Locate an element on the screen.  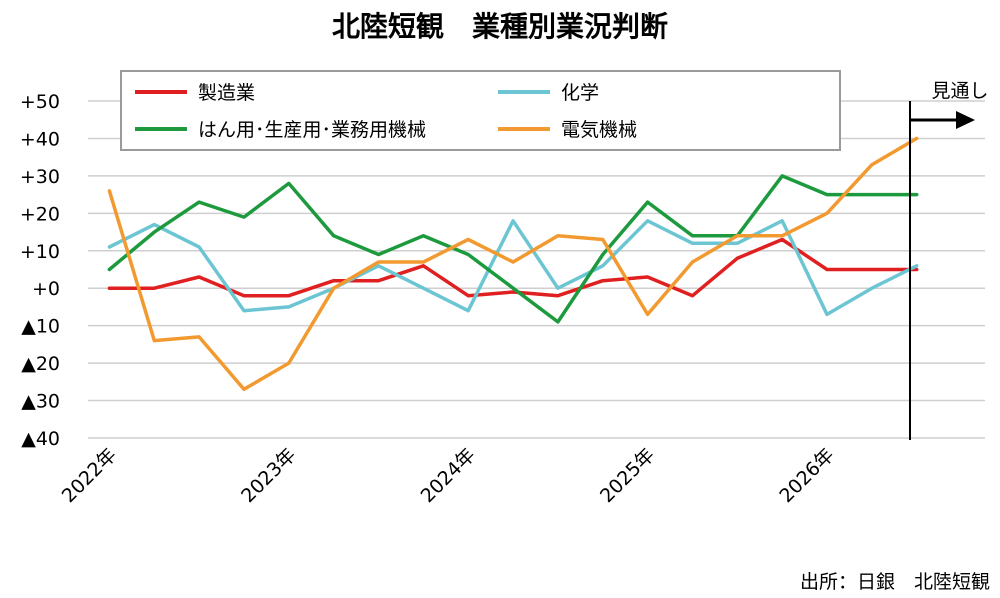
x-tick-label: 2025年 is located at coordinates (627, 475).